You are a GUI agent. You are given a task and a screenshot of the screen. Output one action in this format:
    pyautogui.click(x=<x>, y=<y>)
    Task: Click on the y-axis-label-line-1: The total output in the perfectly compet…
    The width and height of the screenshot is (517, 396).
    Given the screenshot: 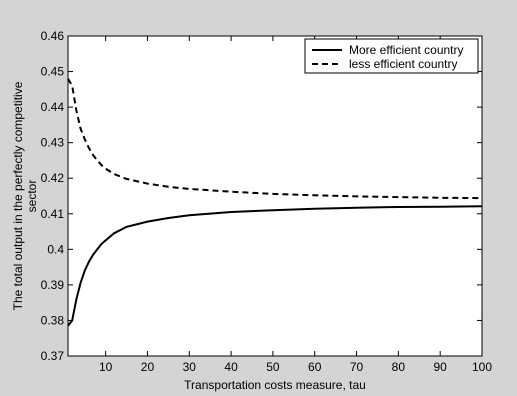 What is the action you would take?
    pyautogui.click(x=18, y=195)
    